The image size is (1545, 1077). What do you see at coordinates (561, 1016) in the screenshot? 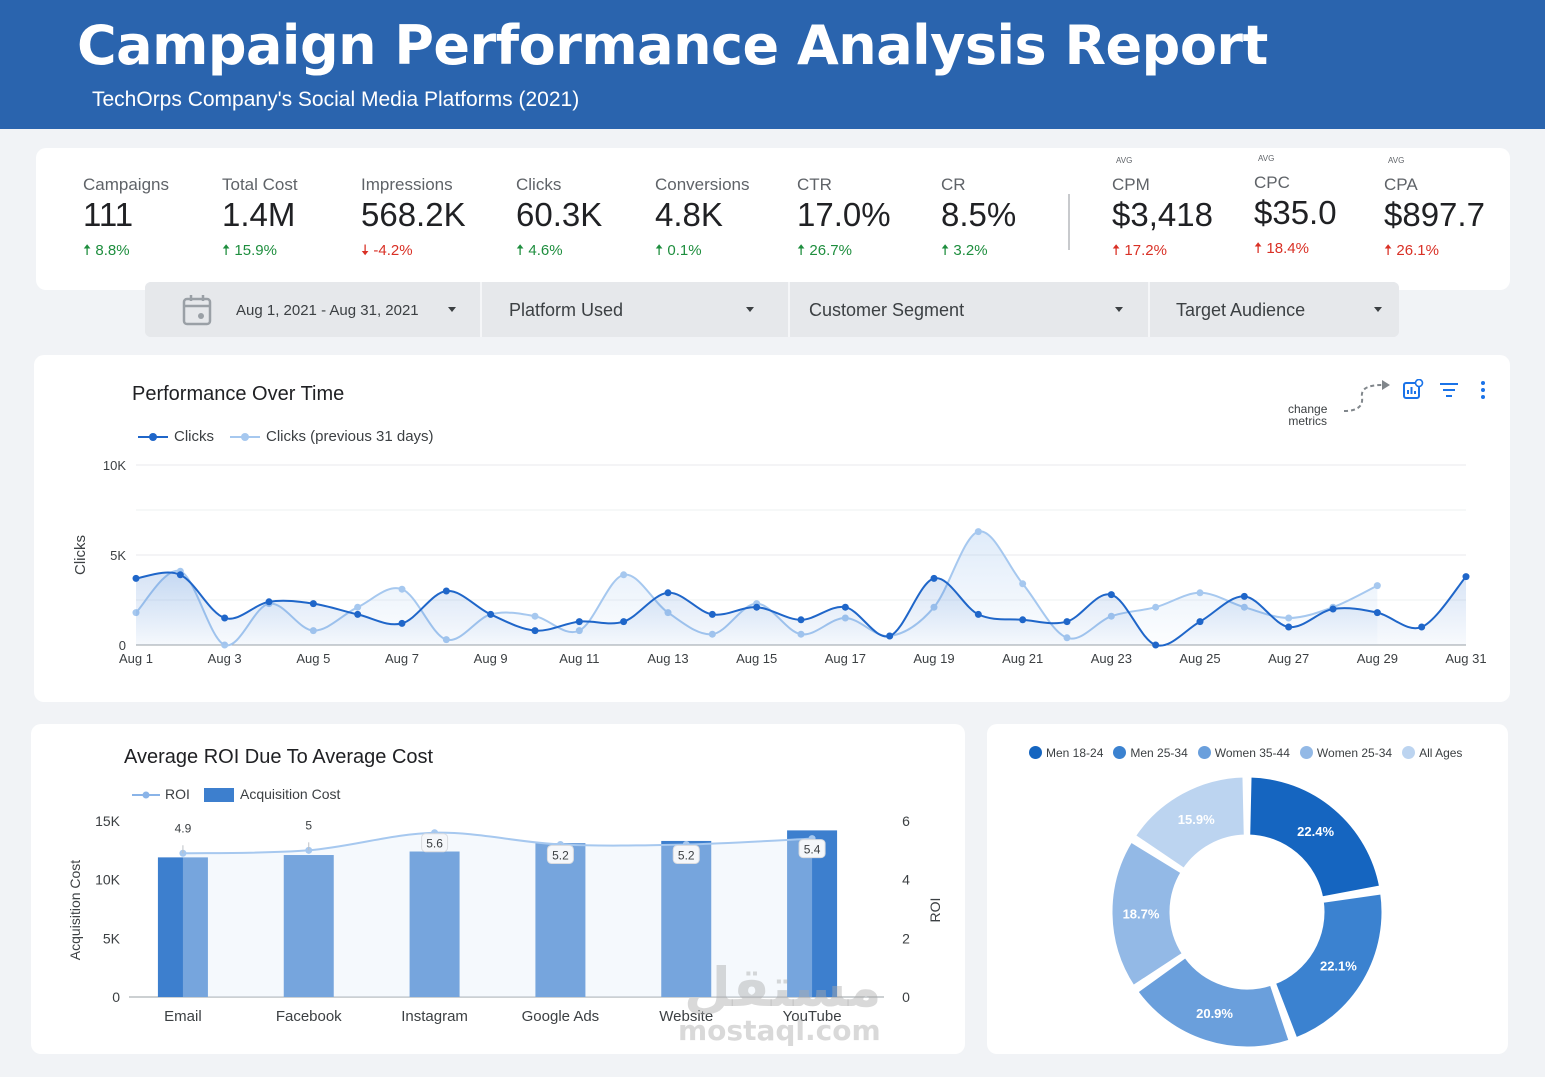
I see `x-tick-label: Google Ads` at bounding box center [561, 1016].